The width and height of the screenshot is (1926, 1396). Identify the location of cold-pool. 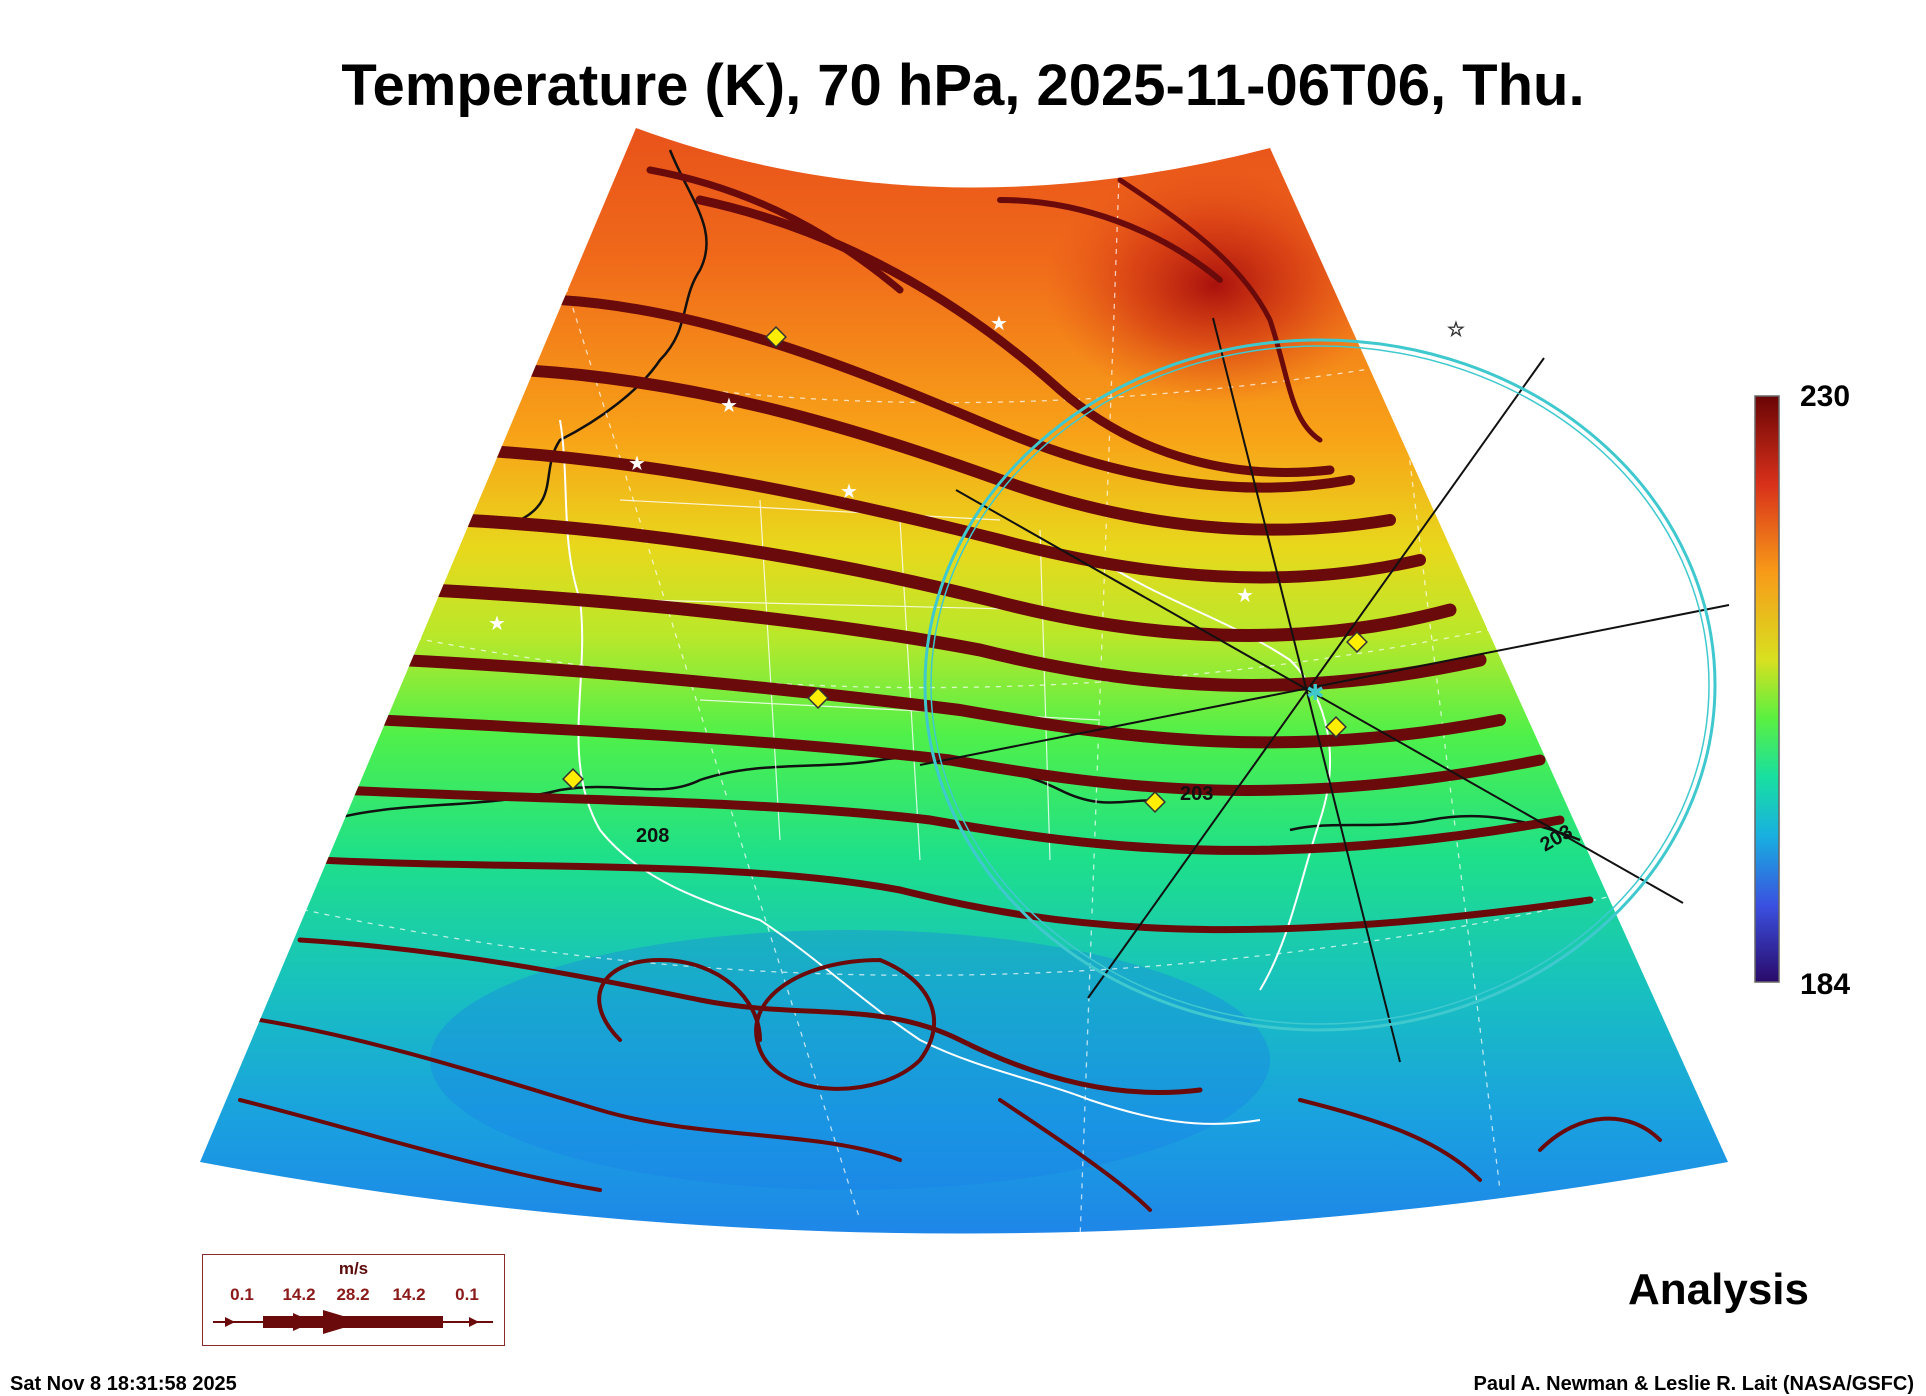
(850, 1060).